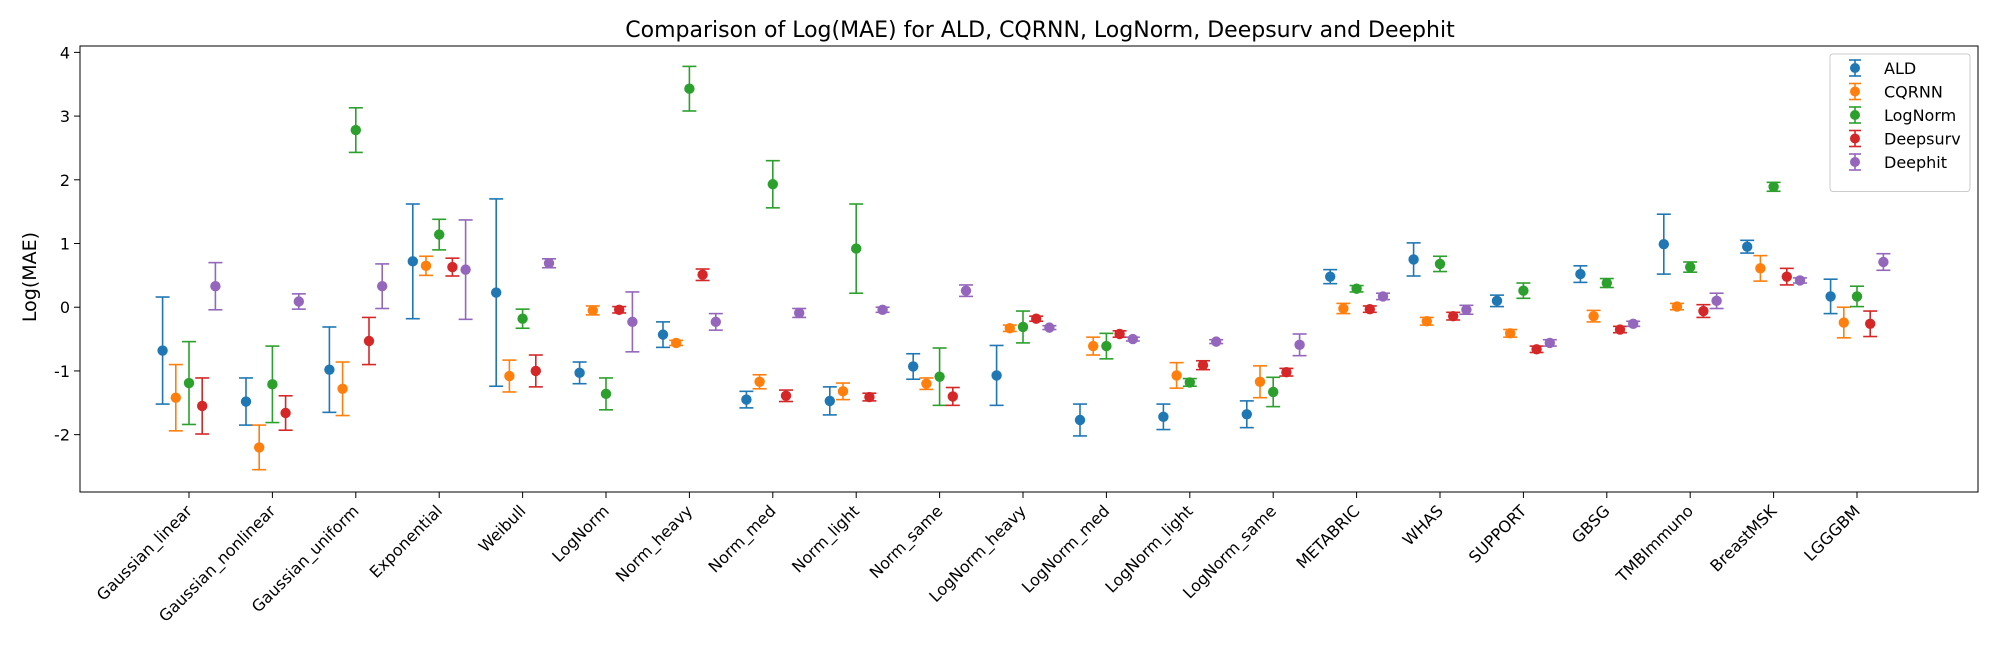 Image resolution: width=2000 pixels, height=650 pixels. I want to click on y-tick-label: -1, so click(62, 371).